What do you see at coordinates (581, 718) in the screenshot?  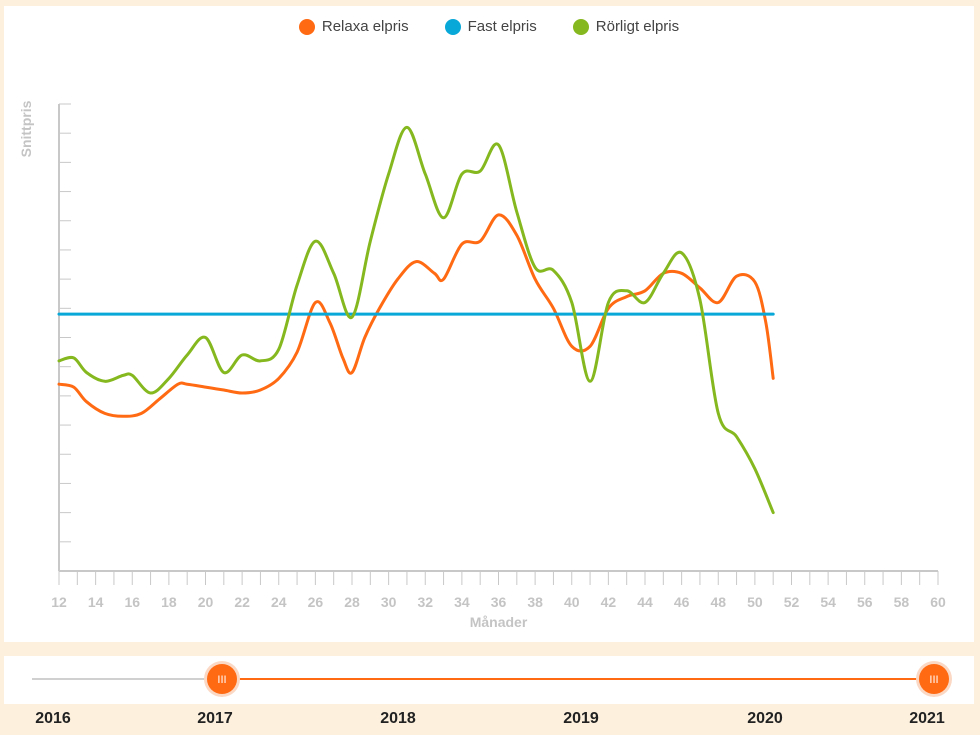 I see `year-label-2019: 2019` at bounding box center [581, 718].